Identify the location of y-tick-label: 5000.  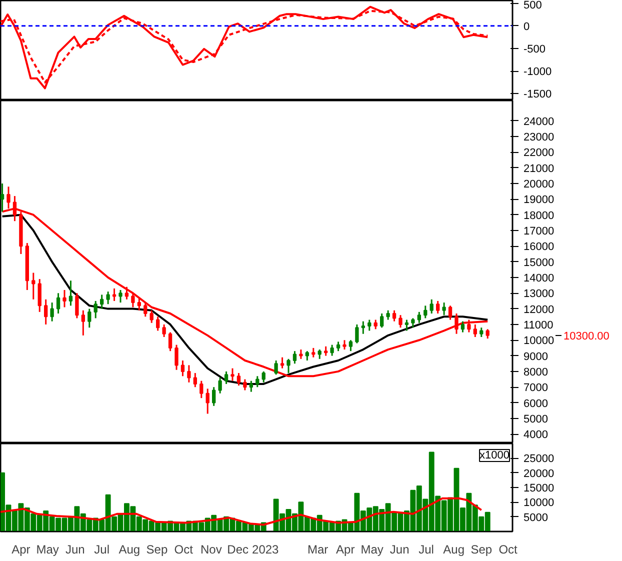
(536, 419).